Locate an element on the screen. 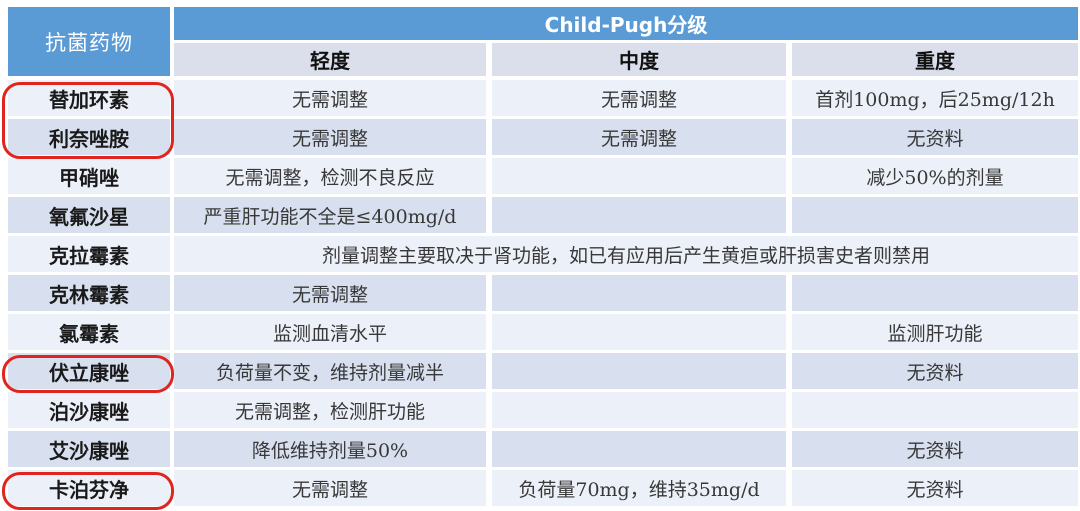 This screenshot has height=511, width=1080. cell-severe: 监测肝功能 is located at coordinates (935, 332).